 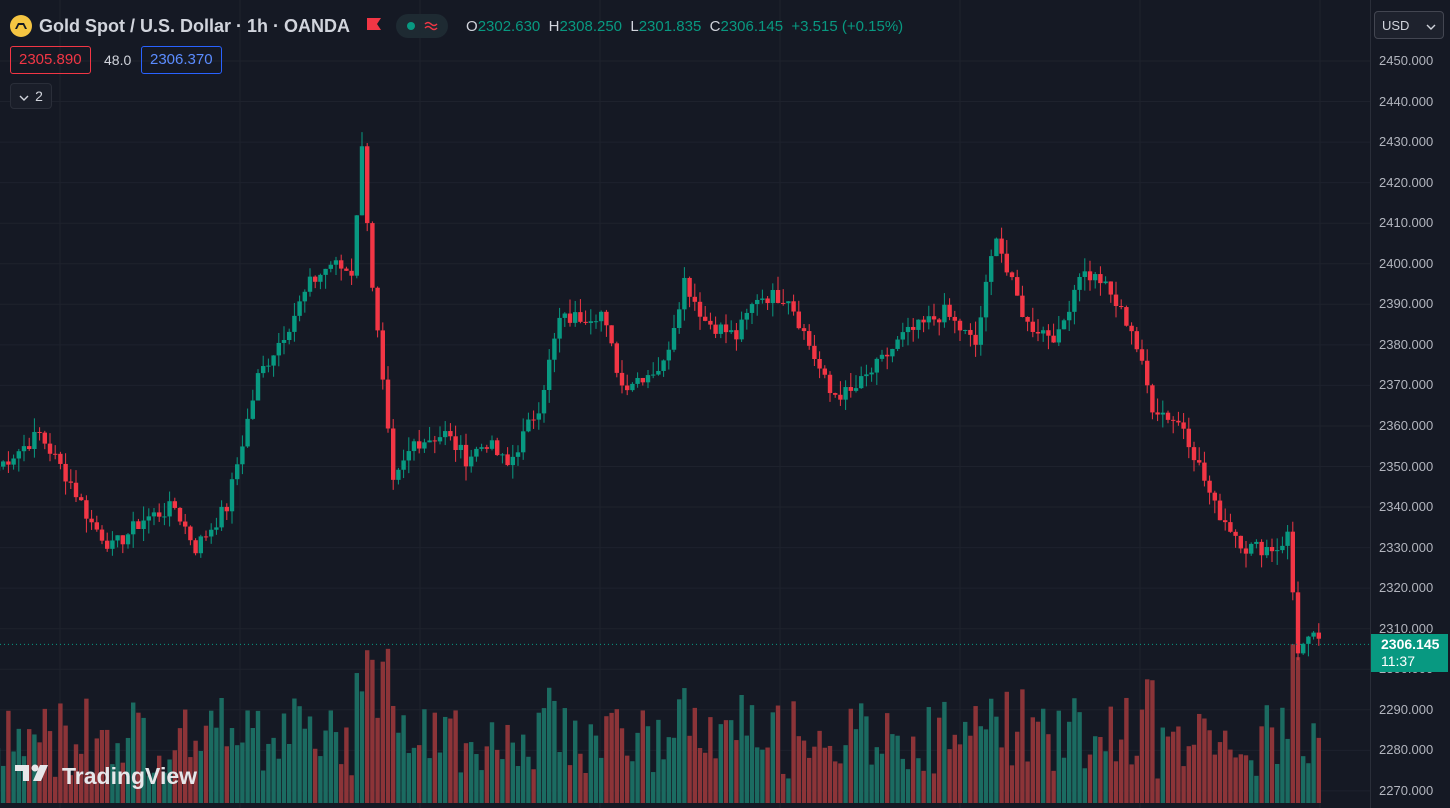 What do you see at coordinates (1406, 507) in the screenshot?
I see `price-tick-label: 2340.000` at bounding box center [1406, 507].